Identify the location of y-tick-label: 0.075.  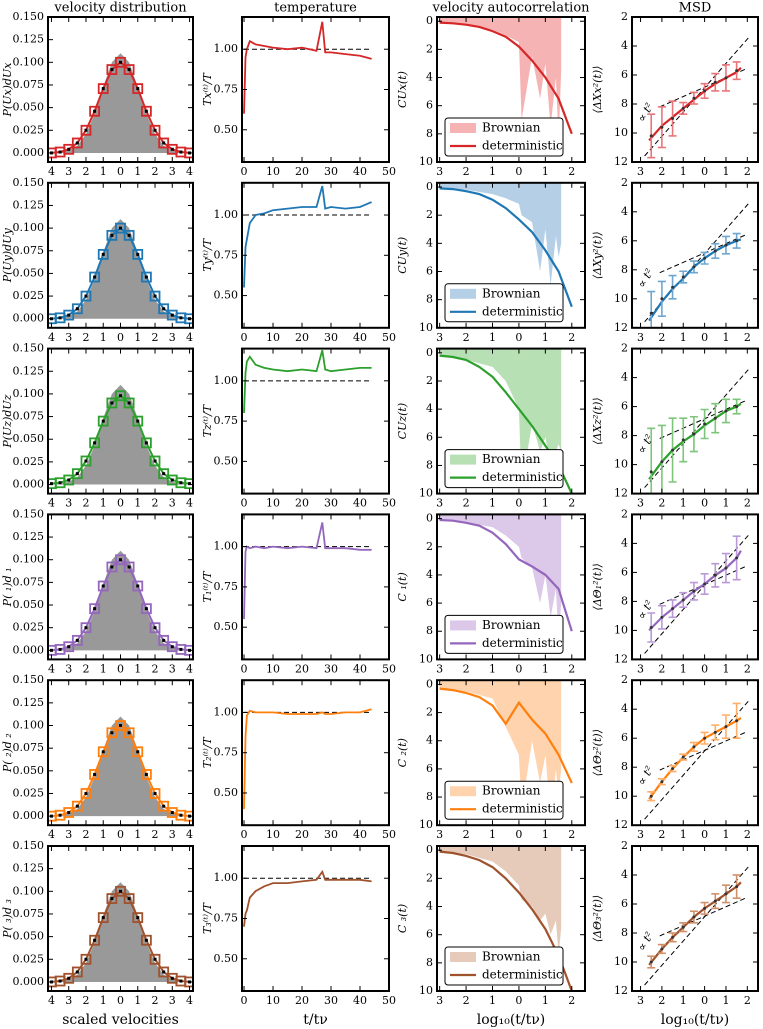
(29, 913).